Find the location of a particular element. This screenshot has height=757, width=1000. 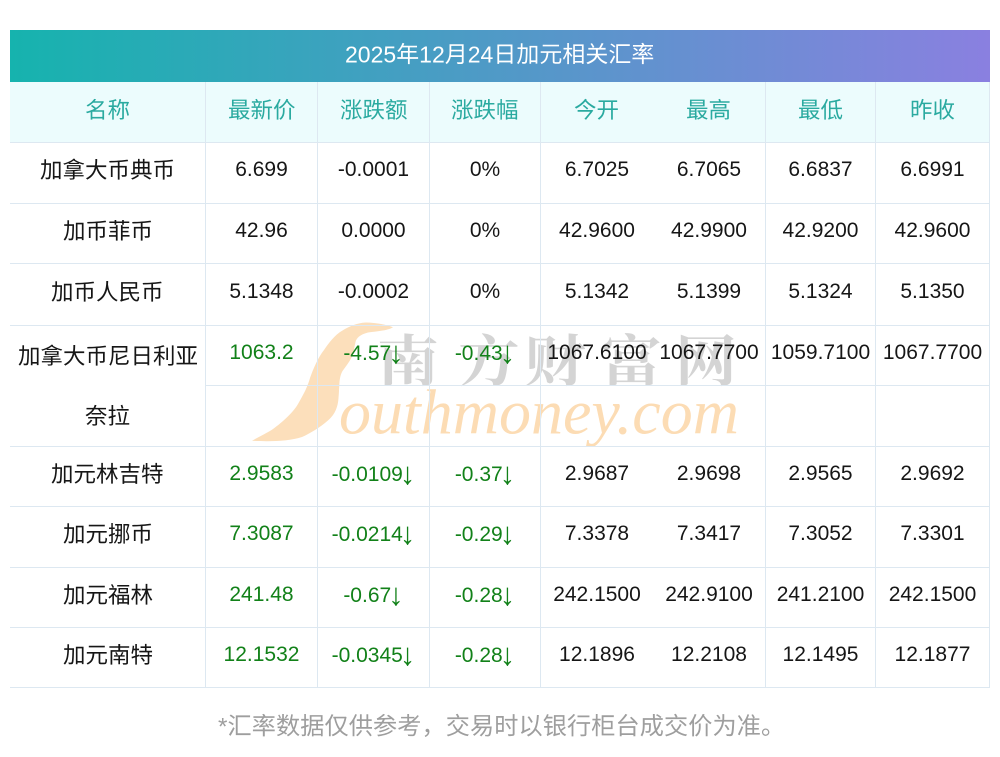

svg-text: 2025 is located at coordinates (370, 54).